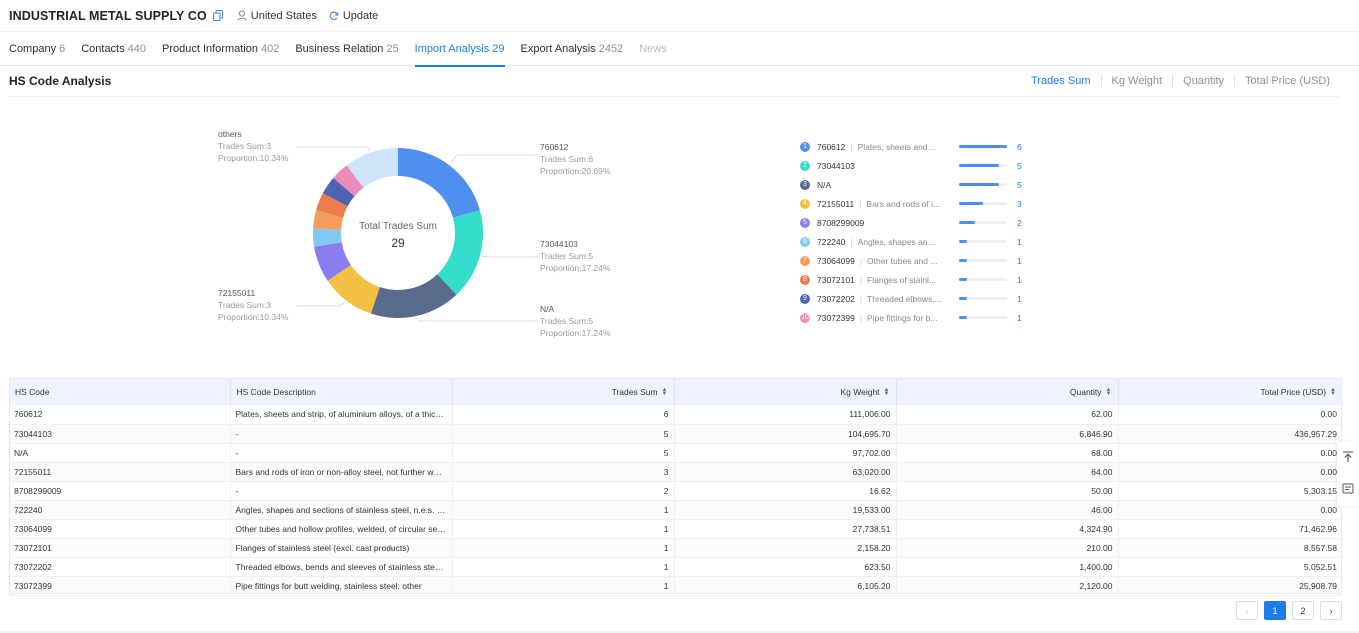 Image resolution: width=1359 pixels, height=633 pixels. I want to click on tab-import-analysis: Import Analysis 29, so click(459, 49).